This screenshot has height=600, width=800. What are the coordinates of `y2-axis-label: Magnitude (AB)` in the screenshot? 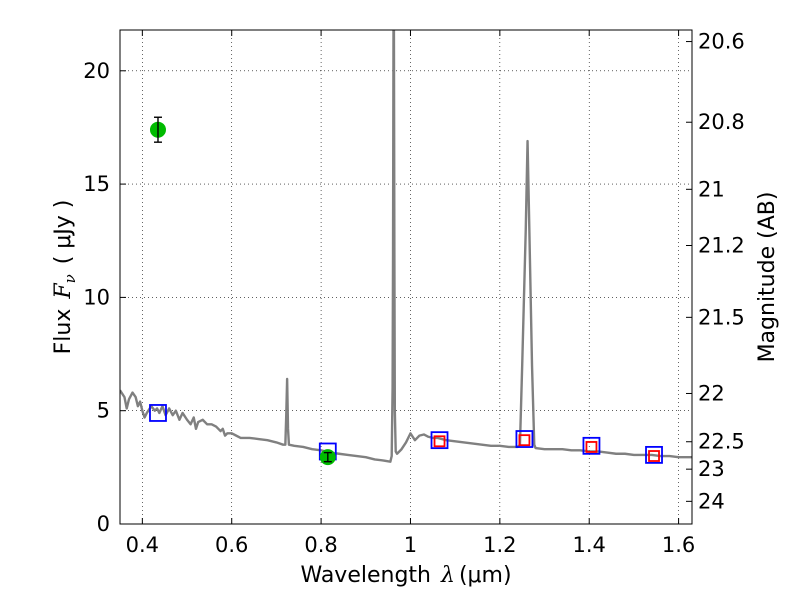 It's located at (767, 277).